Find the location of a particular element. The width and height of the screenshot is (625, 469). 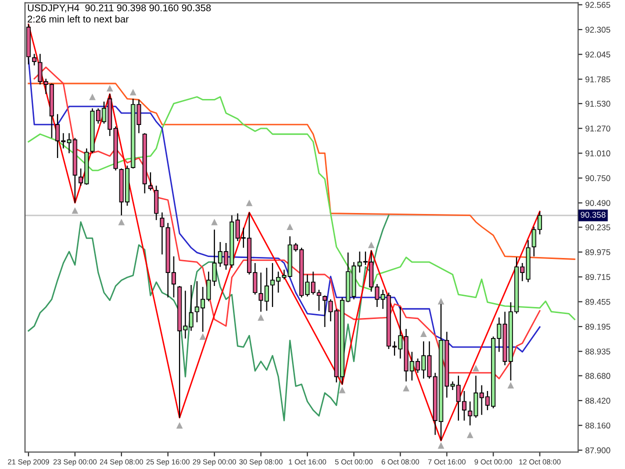

y-tick-label: 87.900 is located at coordinates (597, 450).